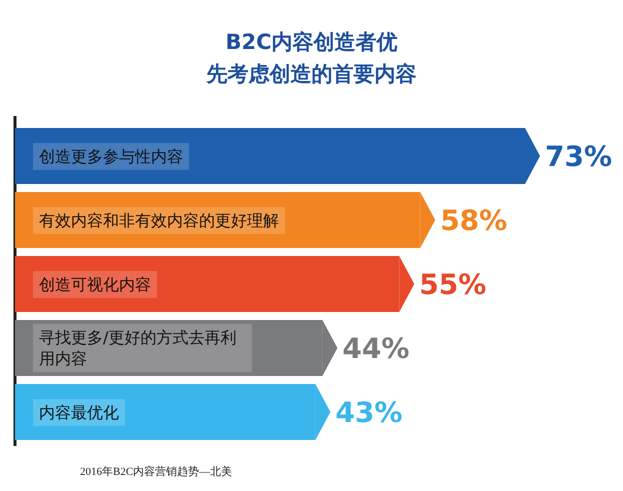 This screenshot has height=491, width=623. I want to click on y-tick-label: 创造更多参与性内容, so click(111, 156).